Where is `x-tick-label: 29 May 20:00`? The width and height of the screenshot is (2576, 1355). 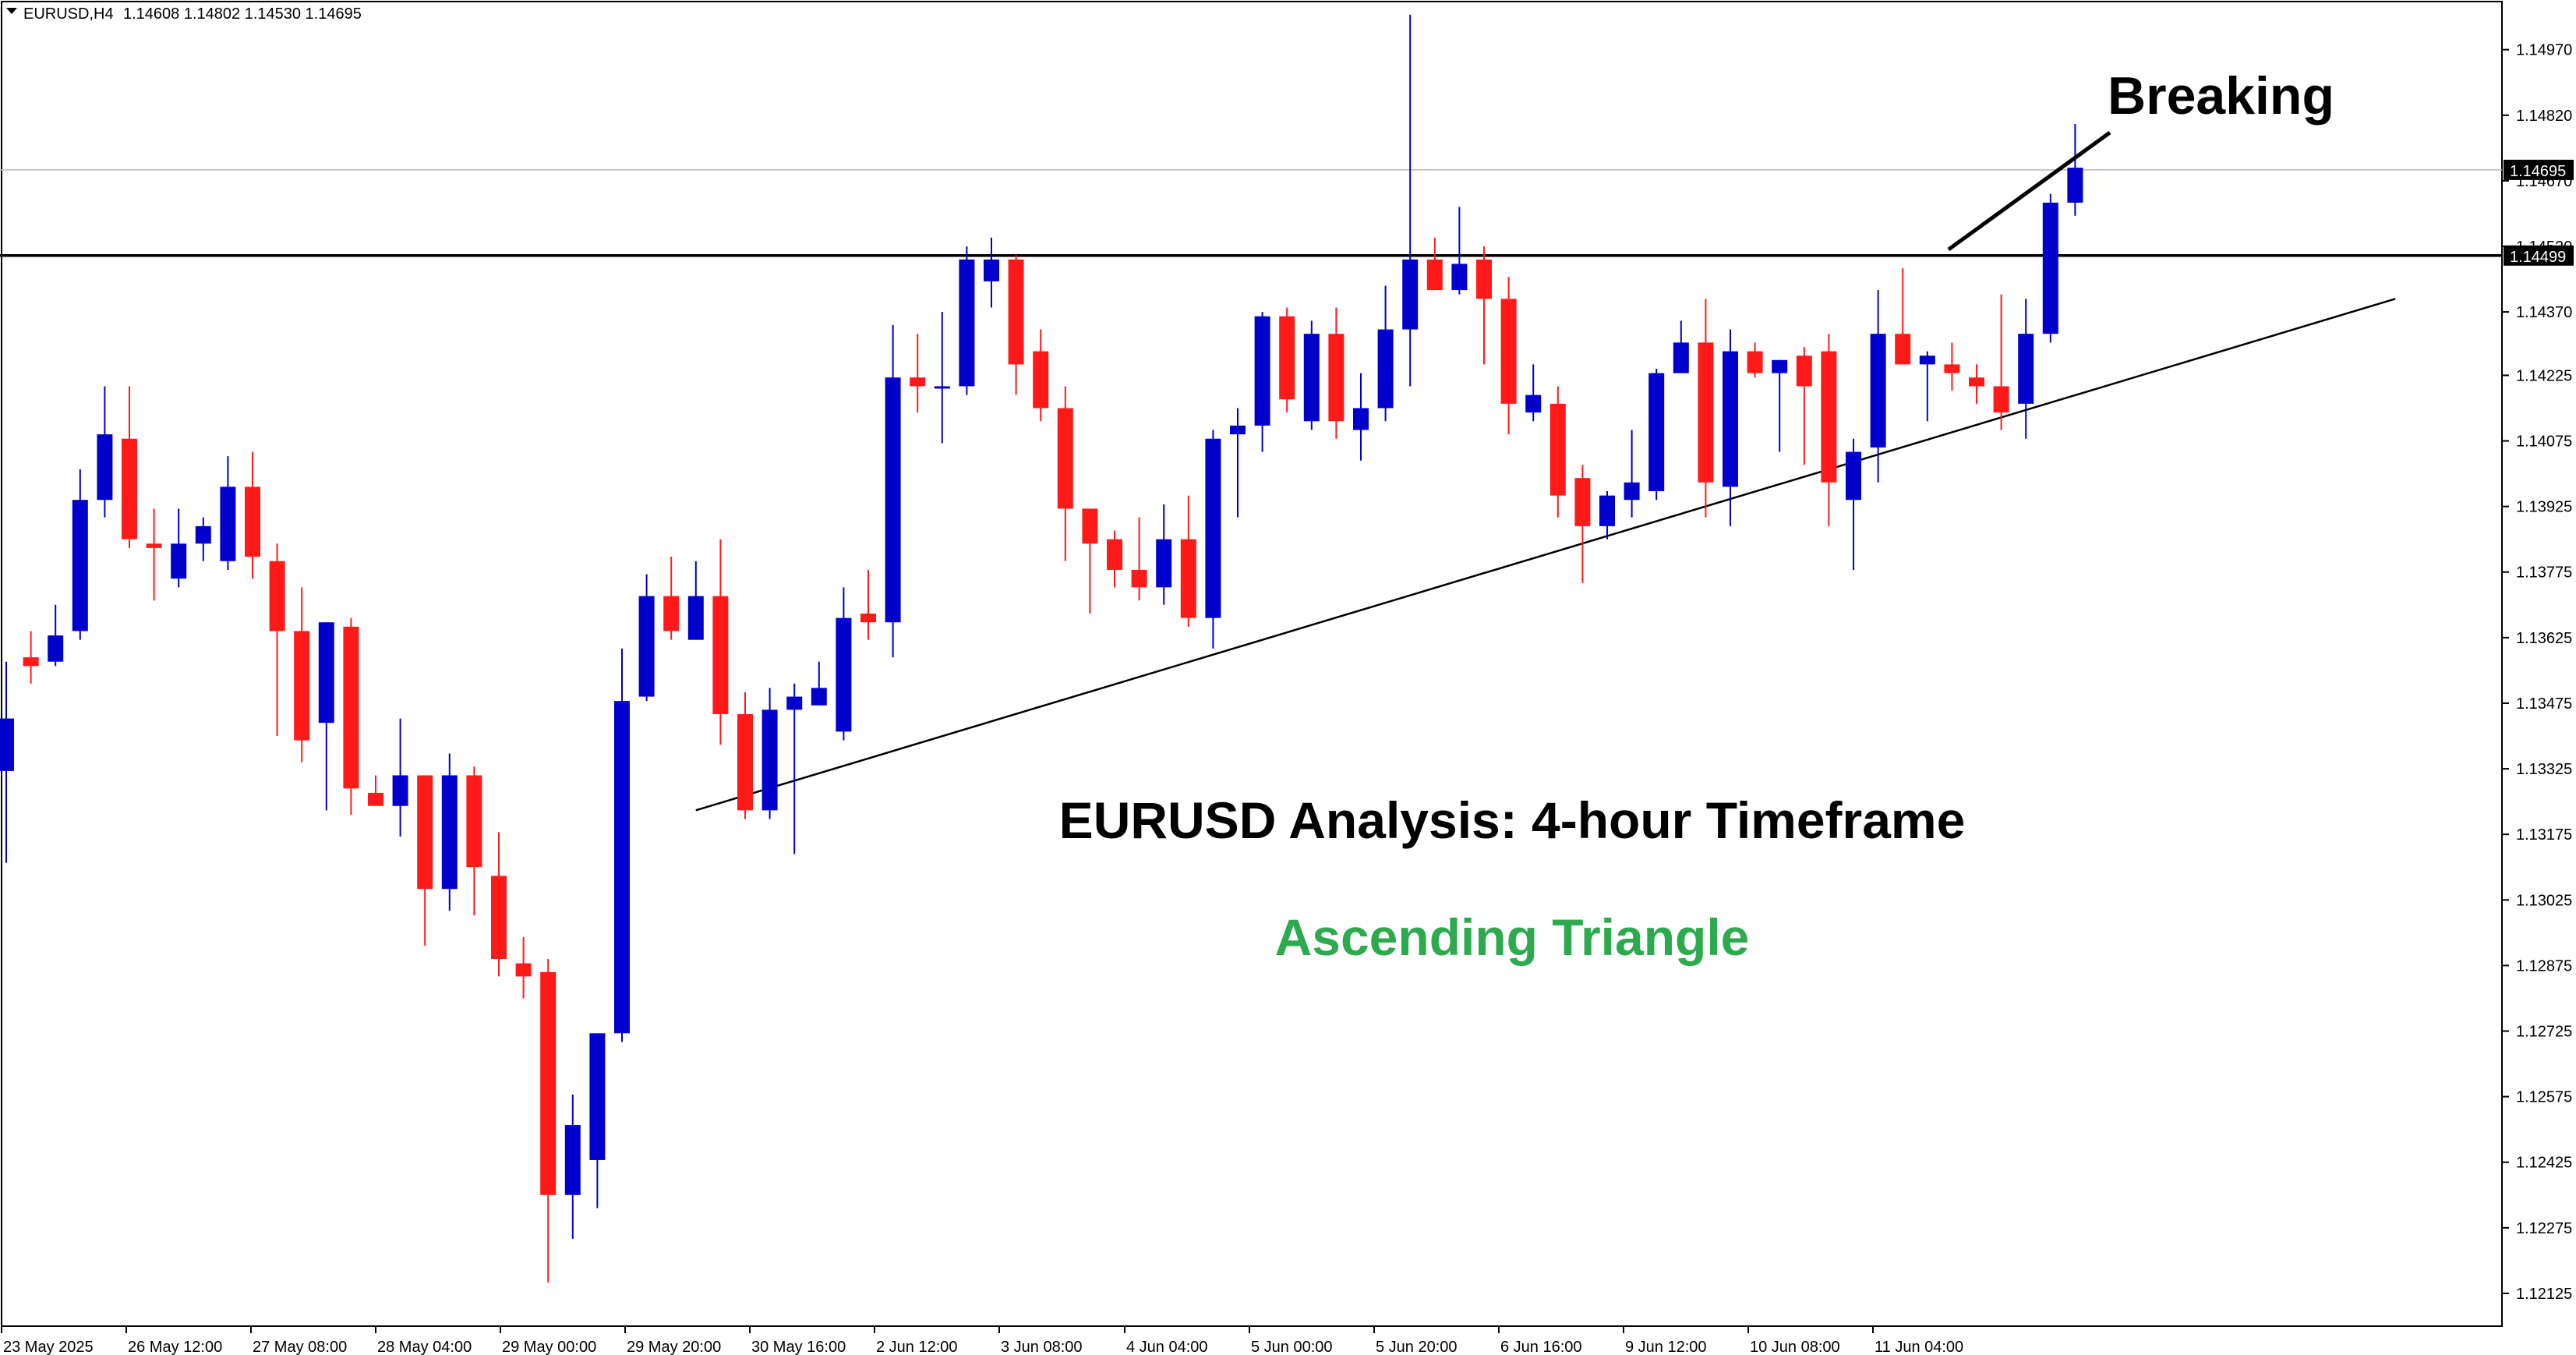 x-tick-label: 29 May 20:00 is located at coordinates (674, 1347).